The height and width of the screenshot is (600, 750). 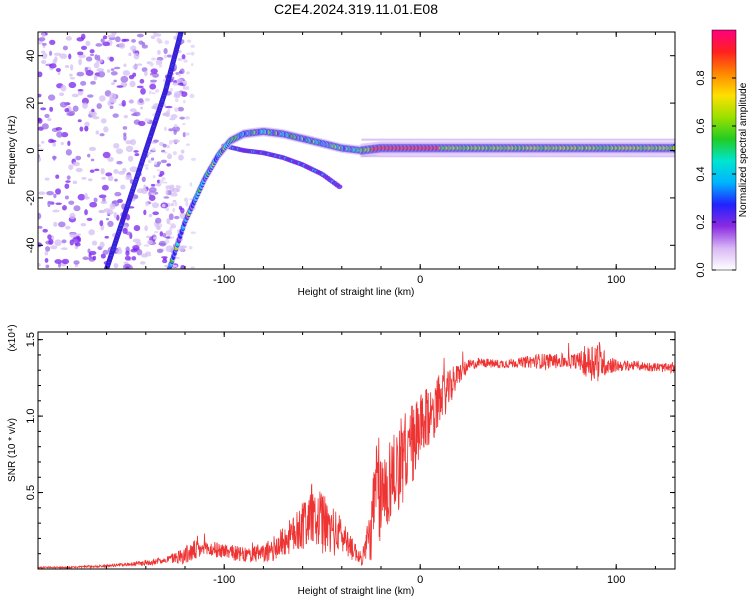 I want to click on y-tick-label: 1.0, so click(x=31, y=415).